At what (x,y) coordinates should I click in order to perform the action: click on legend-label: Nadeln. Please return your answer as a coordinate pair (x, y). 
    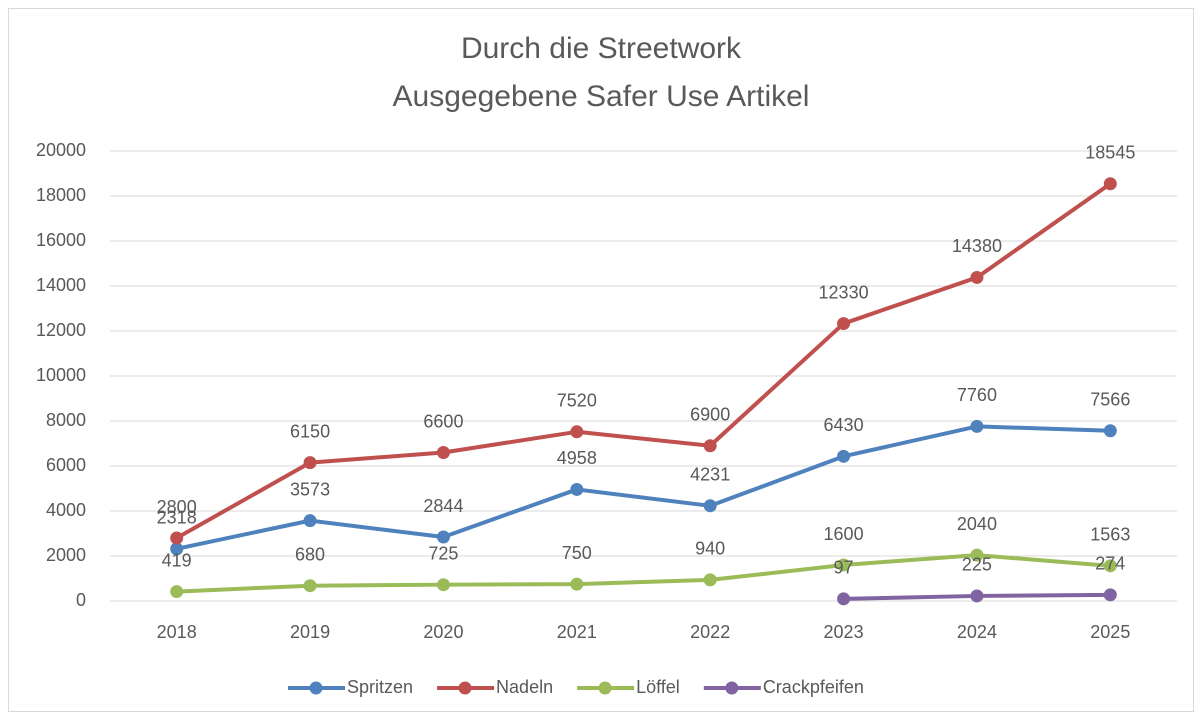
    Looking at the image, I should click on (524, 687).